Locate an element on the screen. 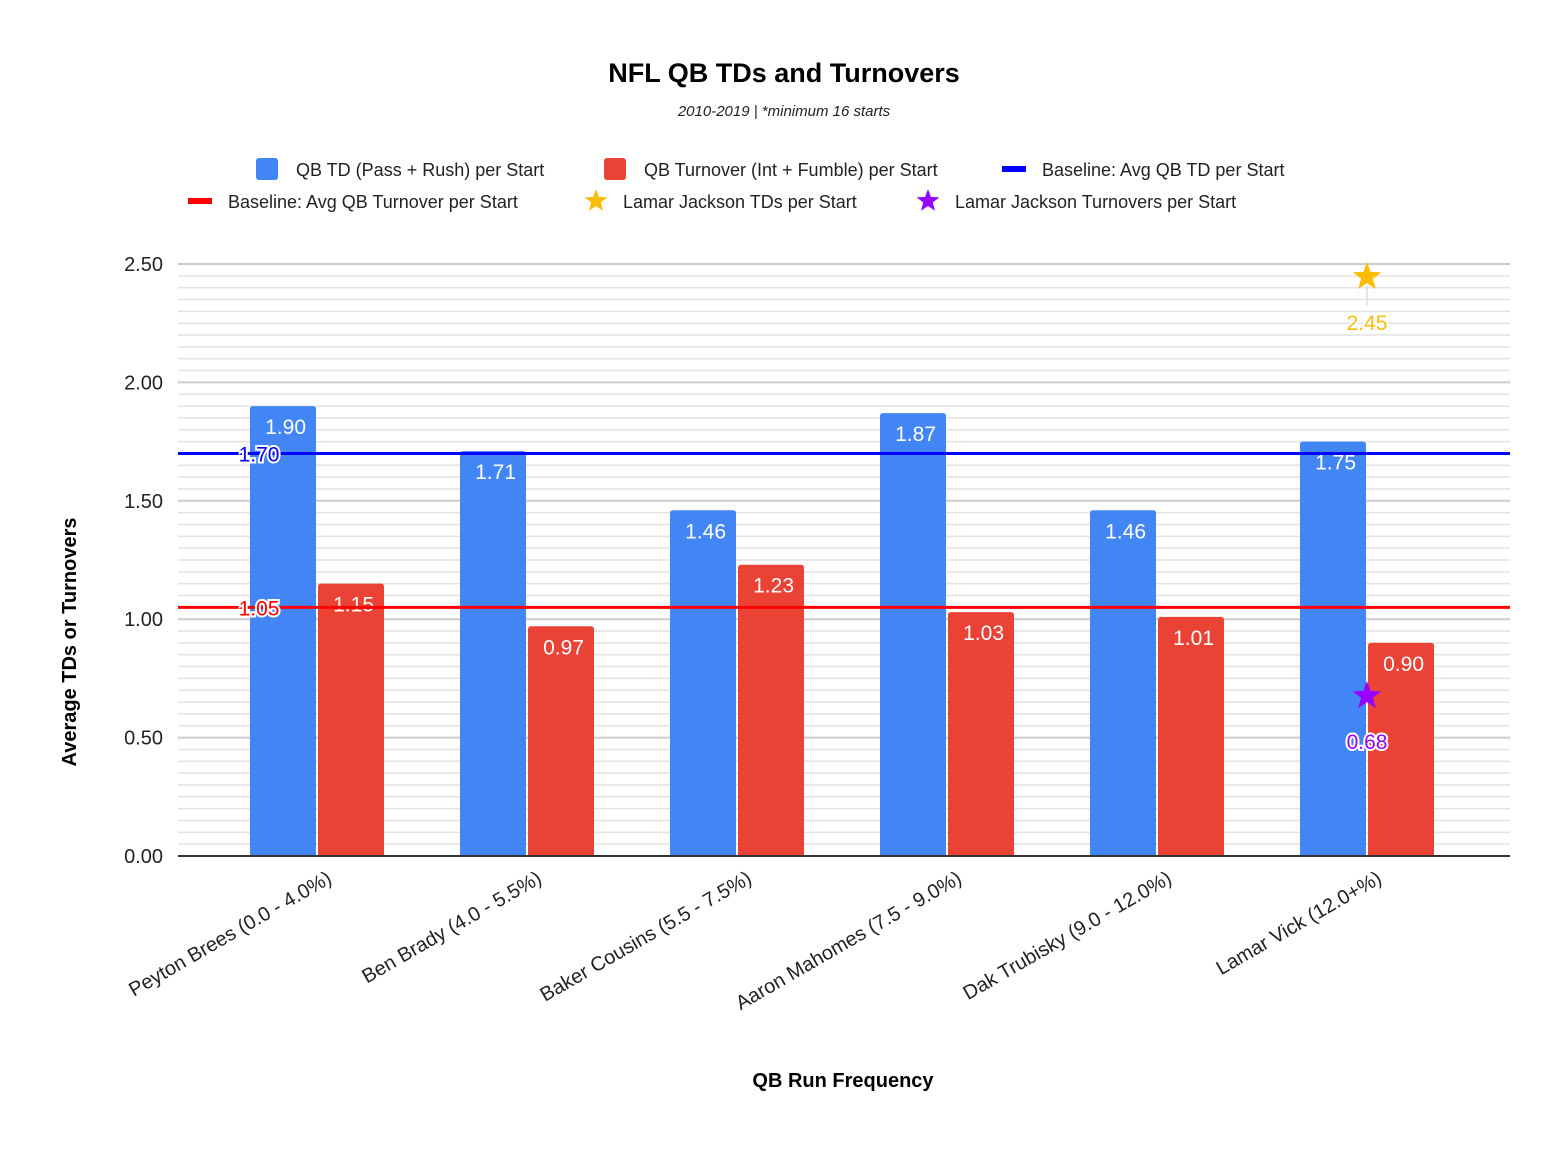 The image size is (1568, 1150). x-tick-label: Baker Cousins (5.5 - 7.5%) is located at coordinates (646, 936).